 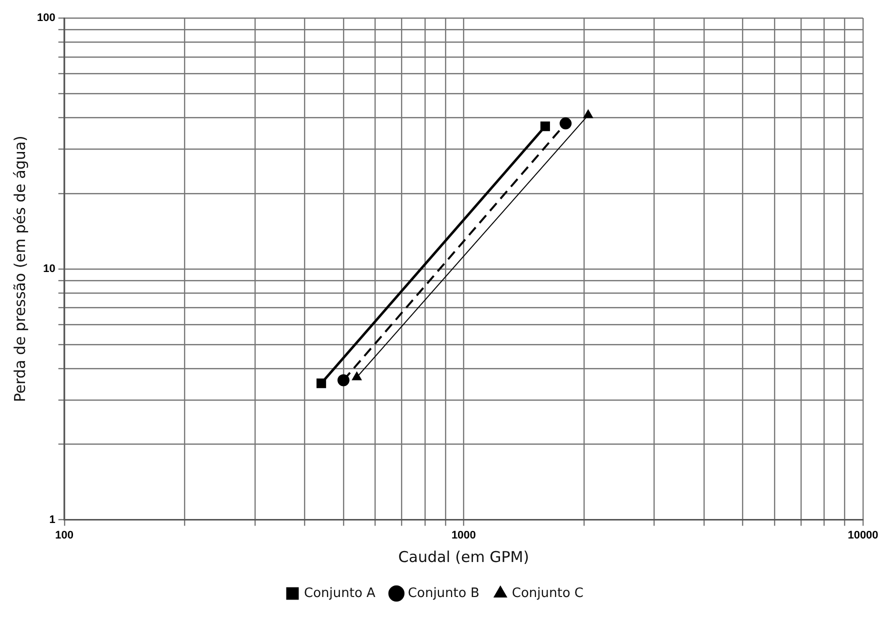 I want to click on legend-label: Conjunto A, so click(x=340, y=593).